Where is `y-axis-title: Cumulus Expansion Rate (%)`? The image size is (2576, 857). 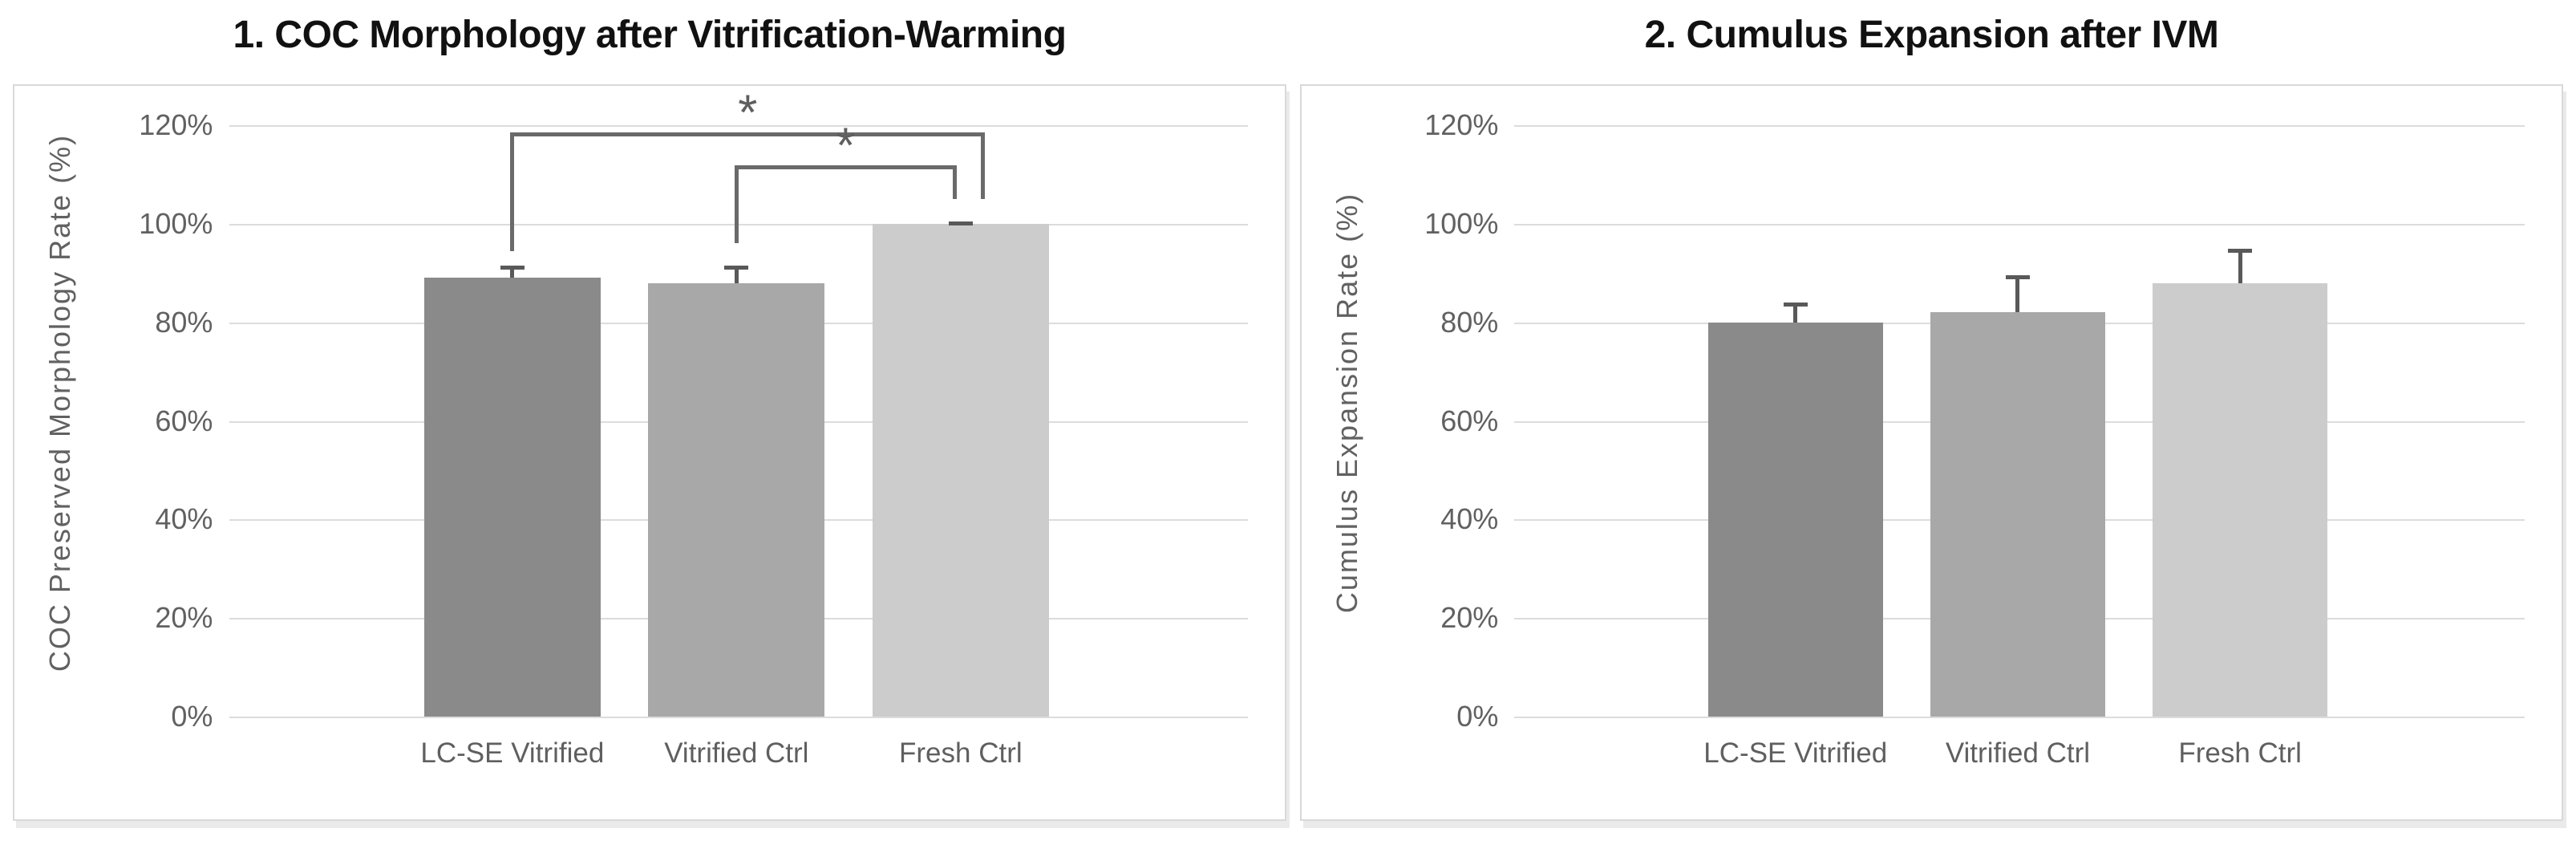
y-axis-title: Cumulus Expansion Rate (%) is located at coordinates (1347, 403).